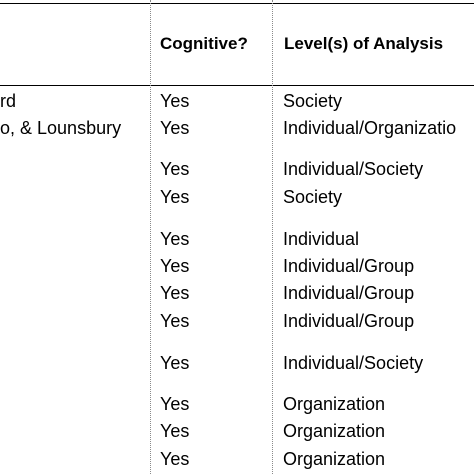  What do you see at coordinates (61, 128) in the screenshot?
I see `row-2-name: o, & Lounsbury` at bounding box center [61, 128].